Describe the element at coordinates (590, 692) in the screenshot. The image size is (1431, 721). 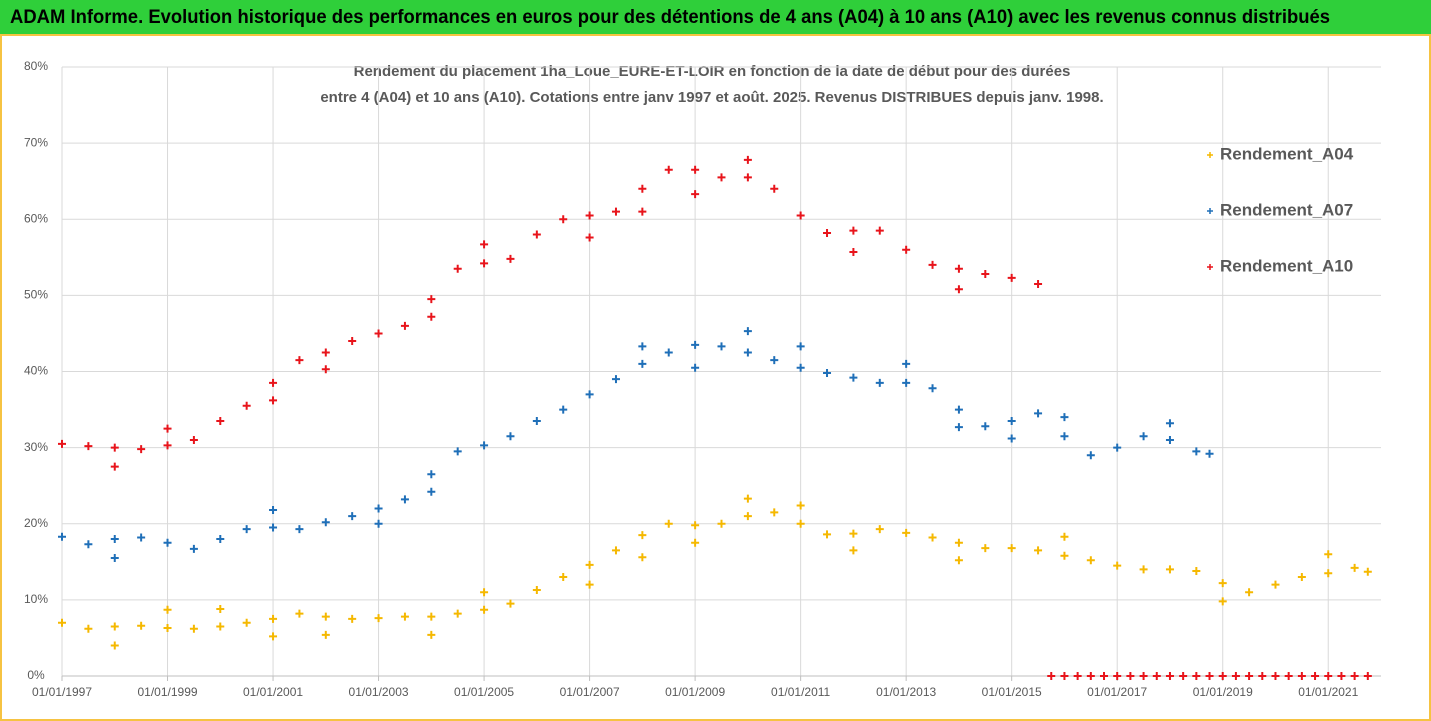
I see `x-tick-label: 01/01/2007` at that location.